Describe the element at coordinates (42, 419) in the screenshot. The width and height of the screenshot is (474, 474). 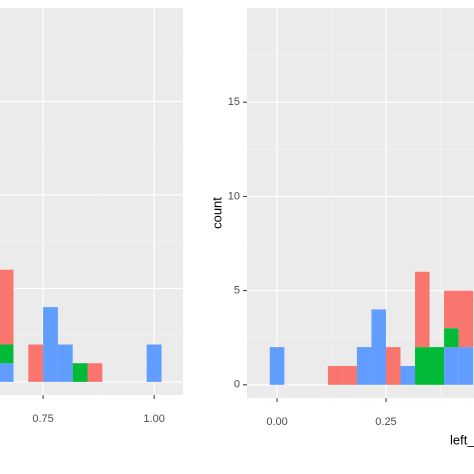
I see `x-tick-label: 0.75` at that location.